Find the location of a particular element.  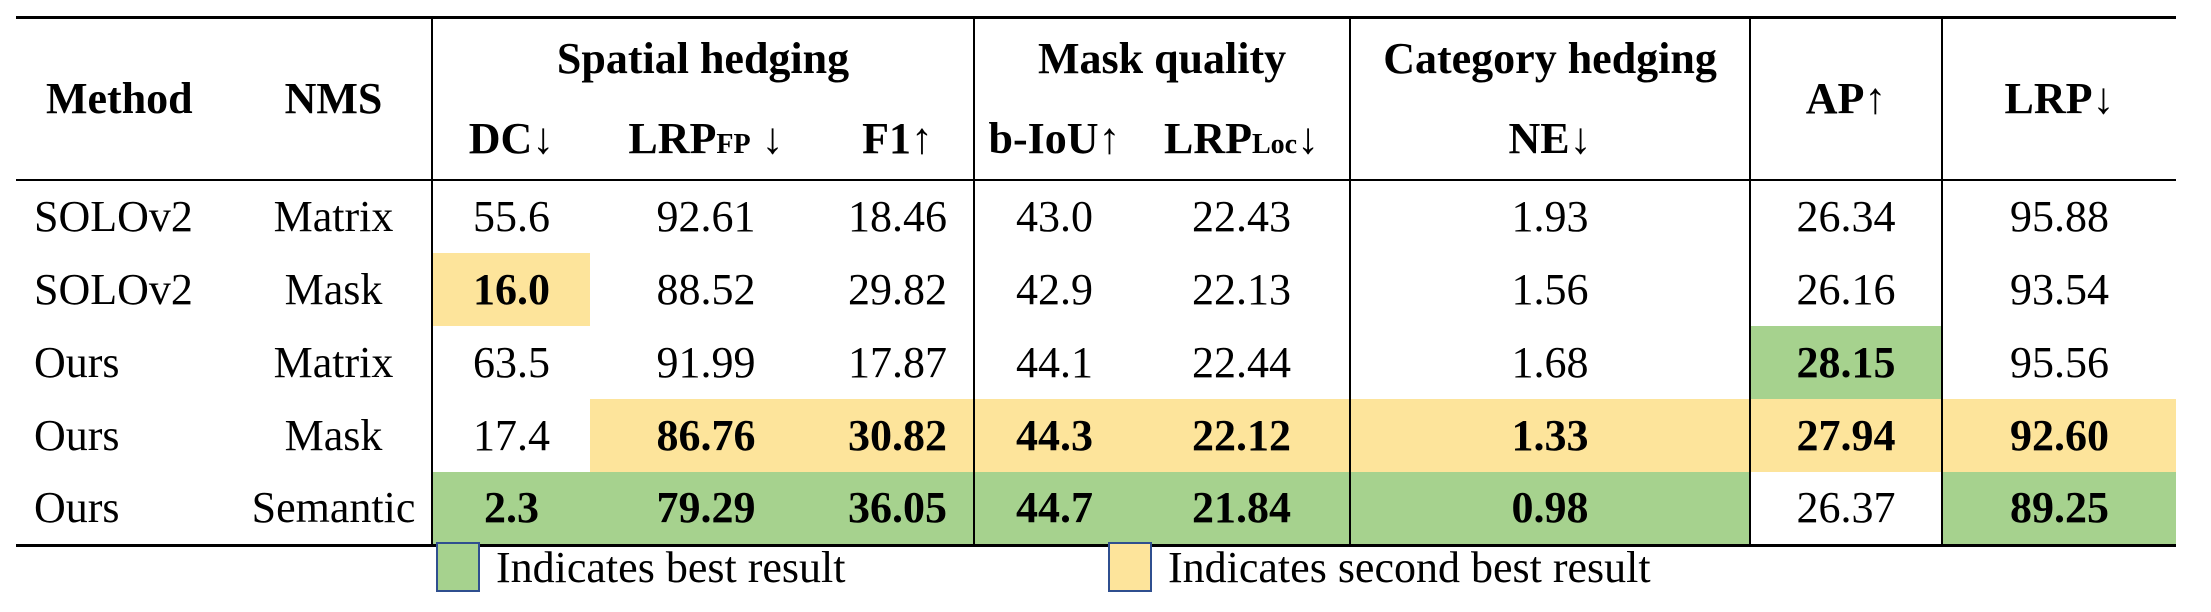

cell-ap: 26.34 is located at coordinates (1846, 216).